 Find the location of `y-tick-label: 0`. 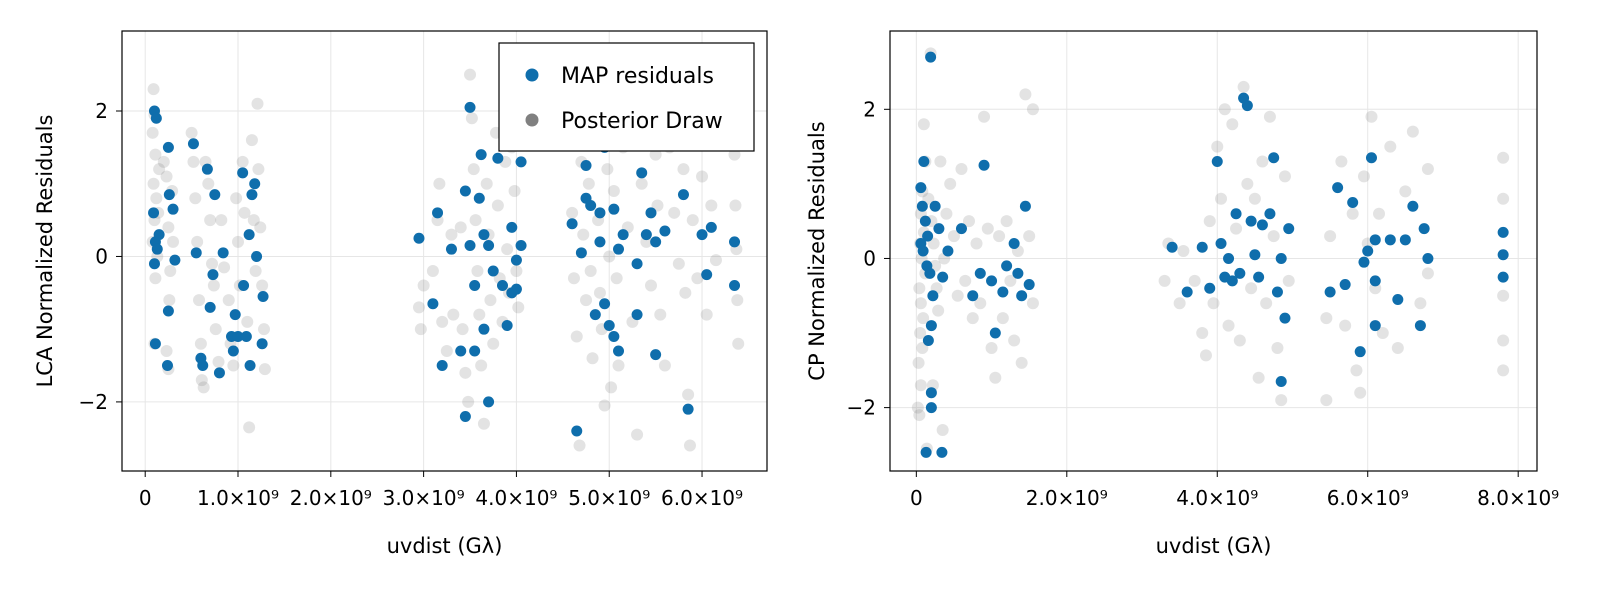

y-tick-label: 0 is located at coordinates (101, 256).